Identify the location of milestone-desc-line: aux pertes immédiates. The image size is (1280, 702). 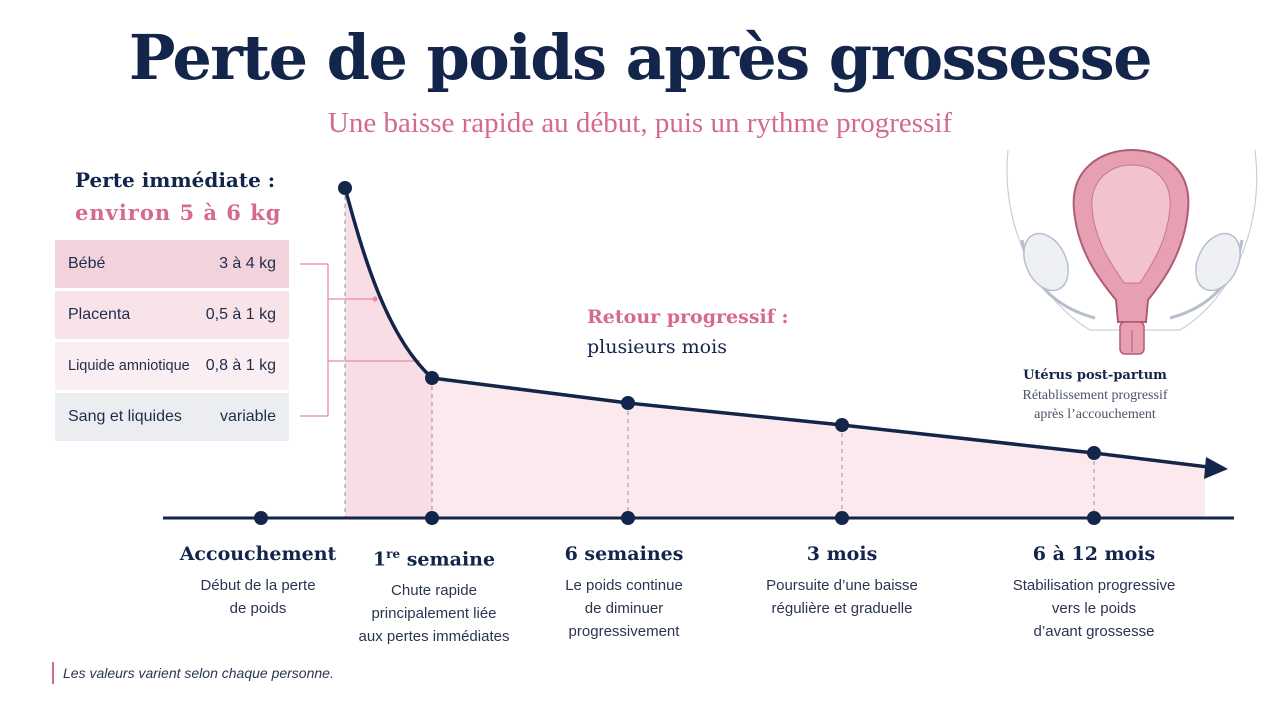
(434, 637).